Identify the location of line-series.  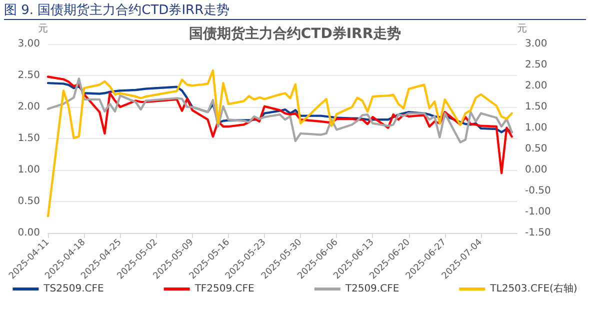
(279, 108).